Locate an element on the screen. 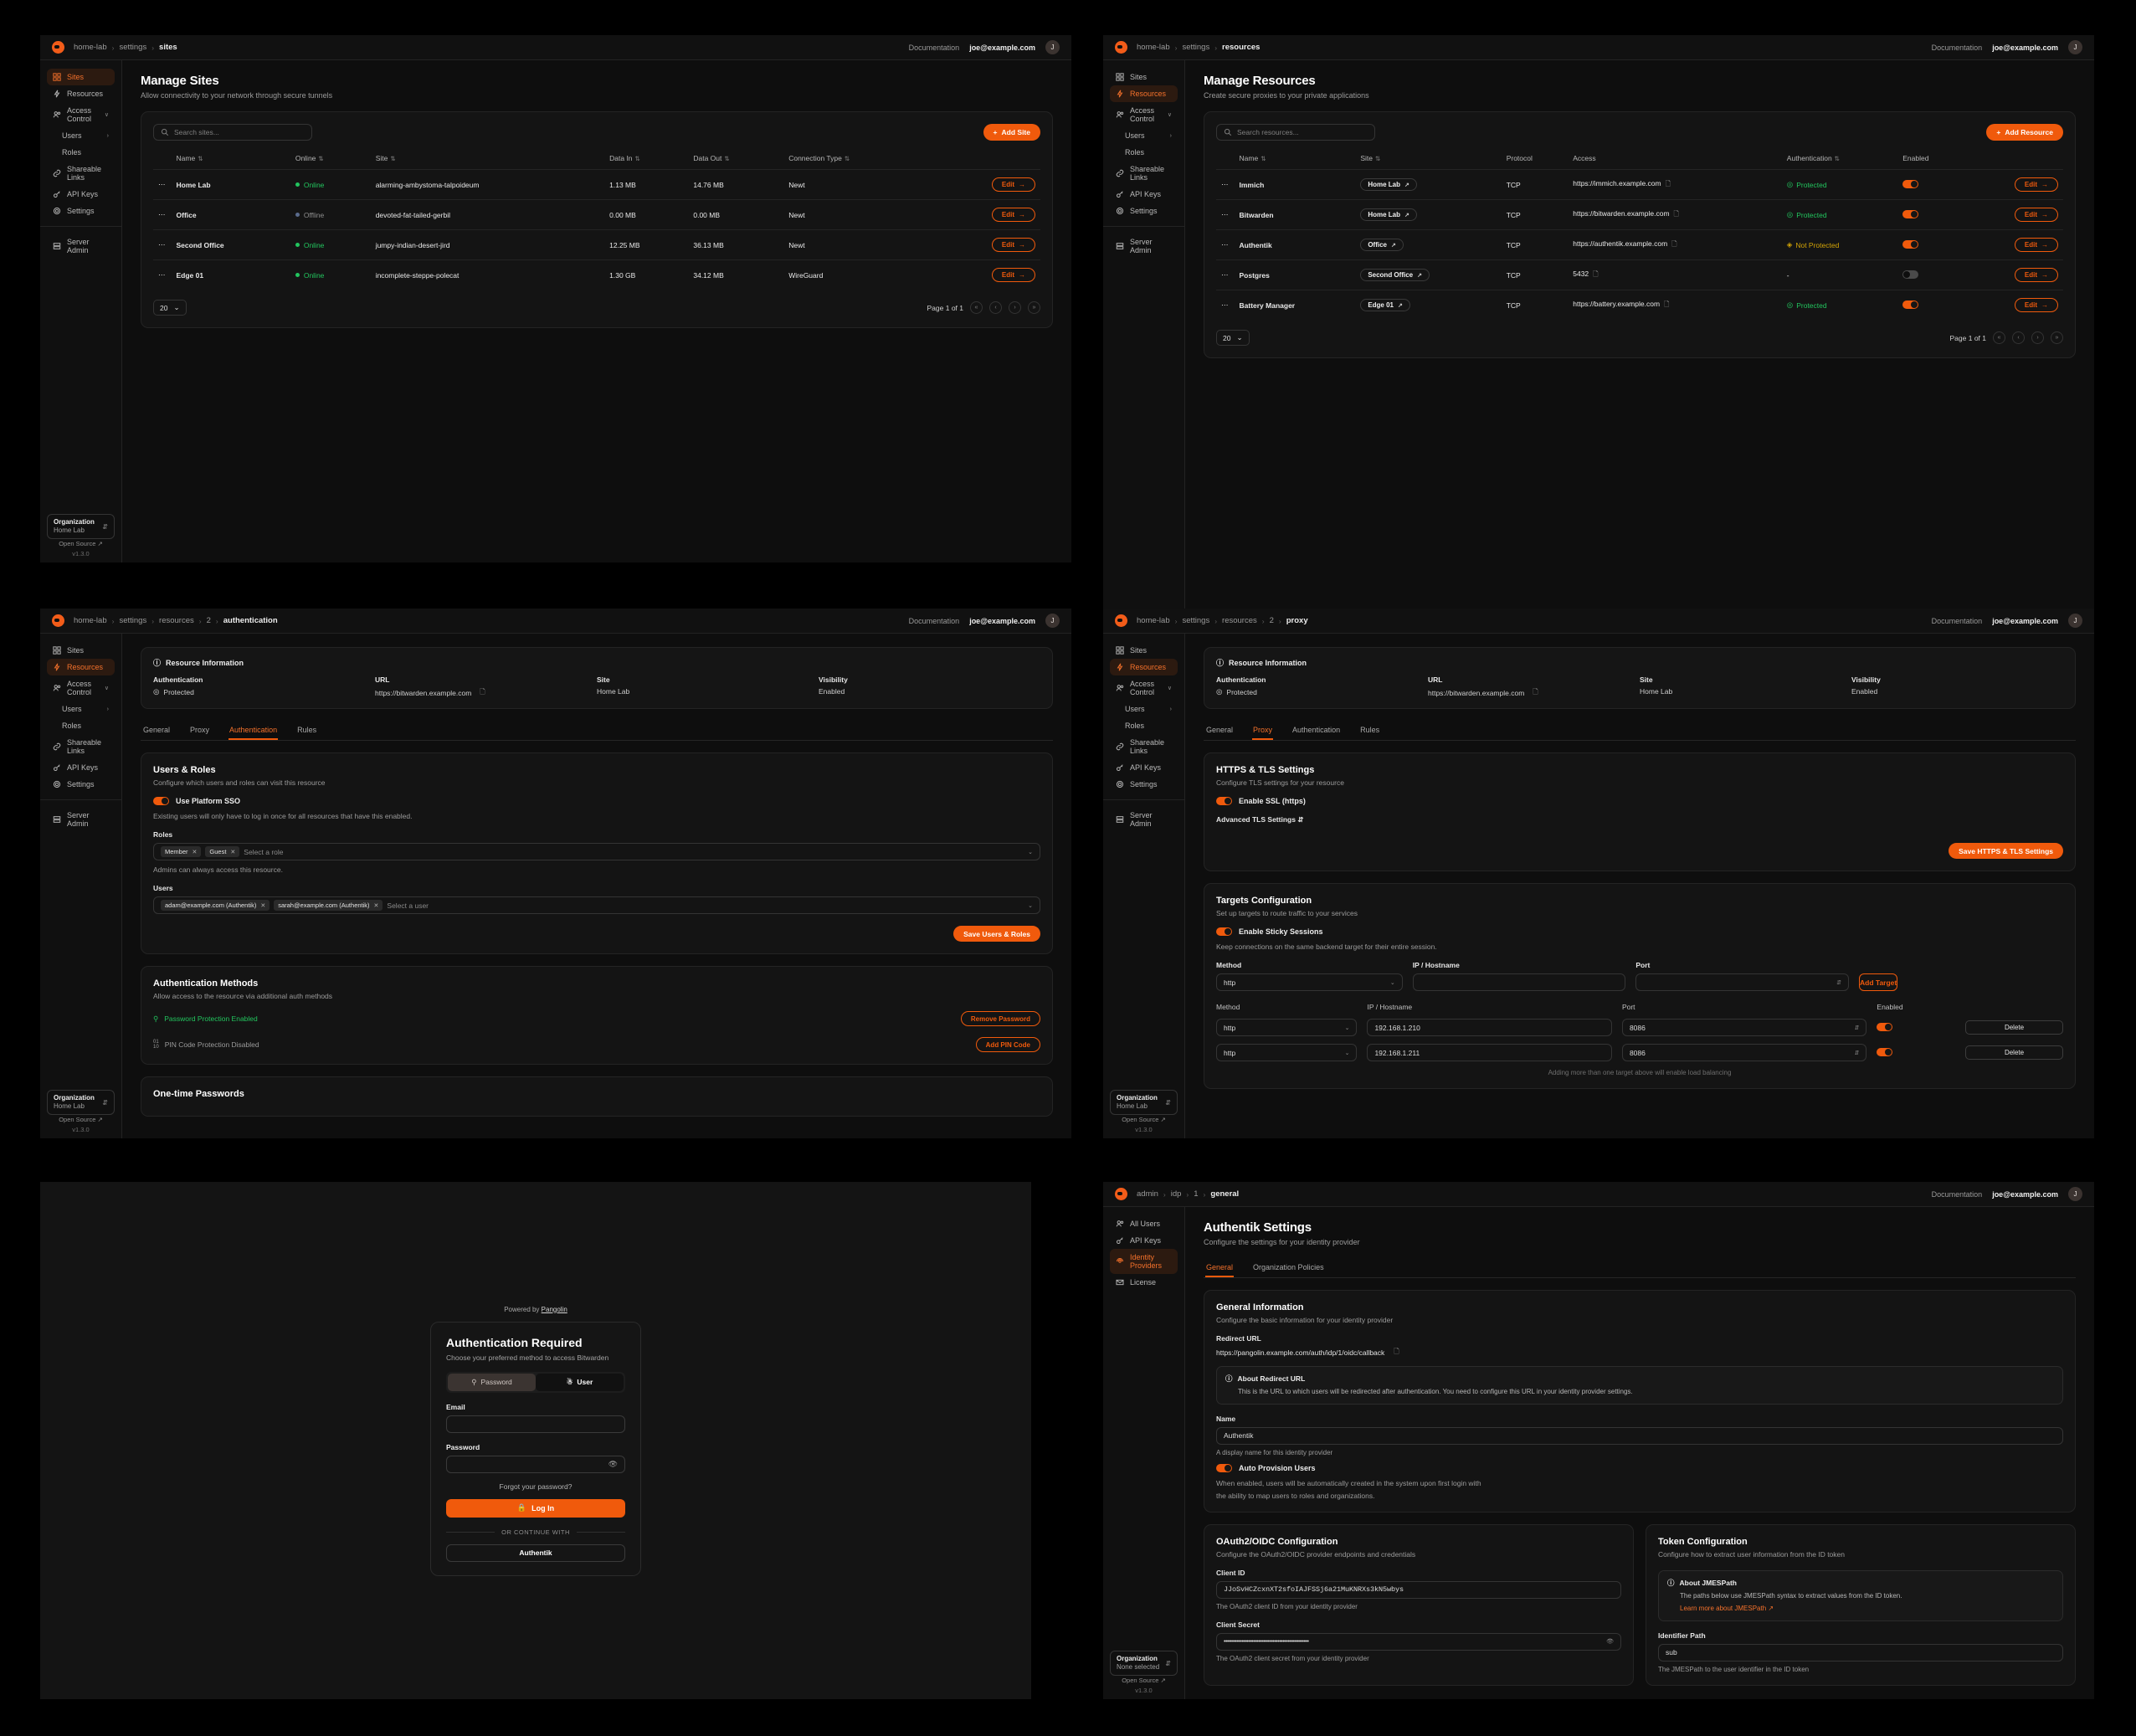  tab-password: ⚲ Password is located at coordinates (492, 1382).